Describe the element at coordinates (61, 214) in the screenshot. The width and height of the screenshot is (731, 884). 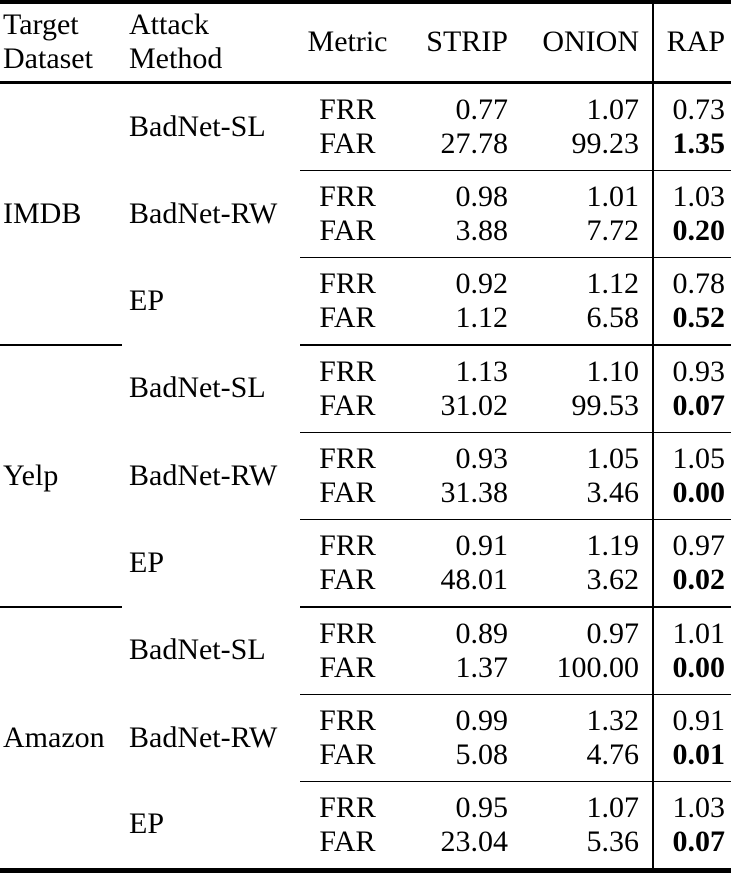
I see `dataset-cell: IMDB` at that location.